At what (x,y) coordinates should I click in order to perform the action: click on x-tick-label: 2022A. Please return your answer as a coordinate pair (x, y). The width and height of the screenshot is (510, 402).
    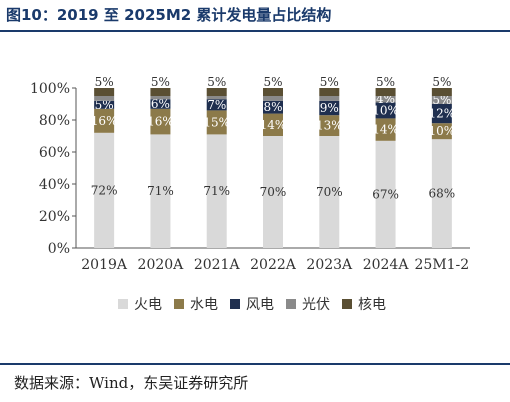
    Looking at the image, I should click on (273, 265).